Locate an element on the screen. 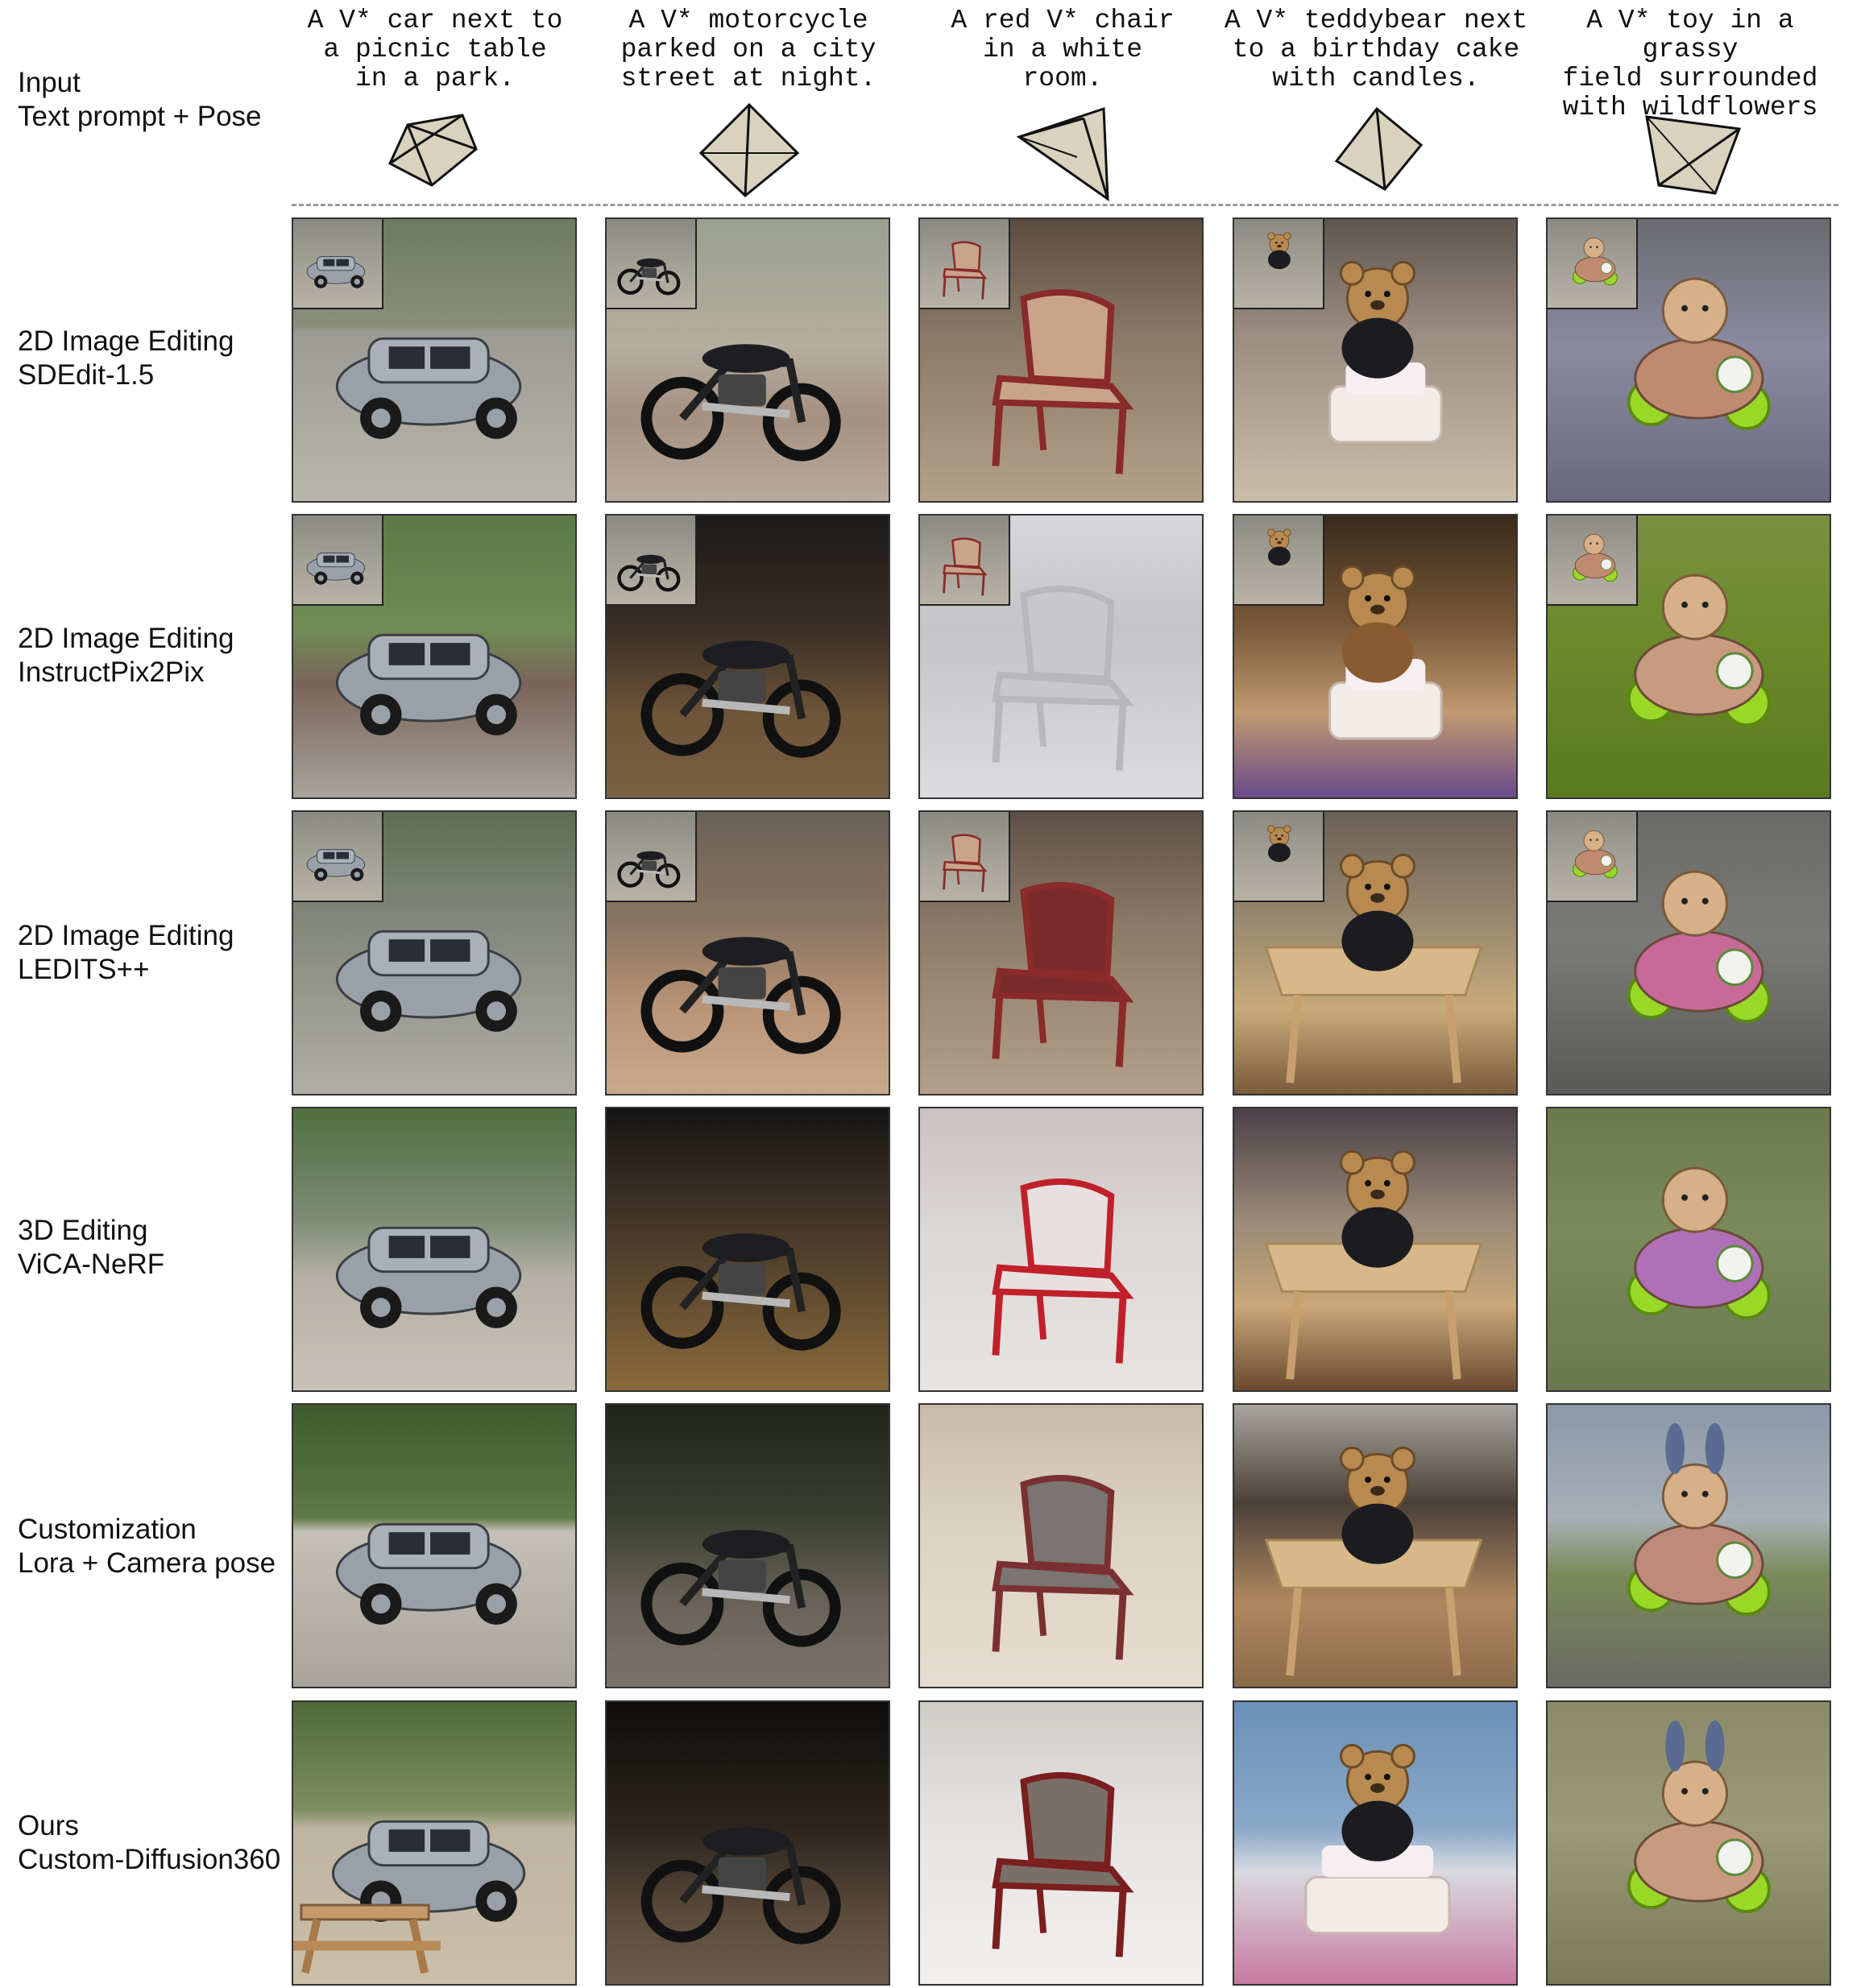 This screenshot has width=1865, height=1988. result-image-car-ours is located at coordinates (434, 1843).